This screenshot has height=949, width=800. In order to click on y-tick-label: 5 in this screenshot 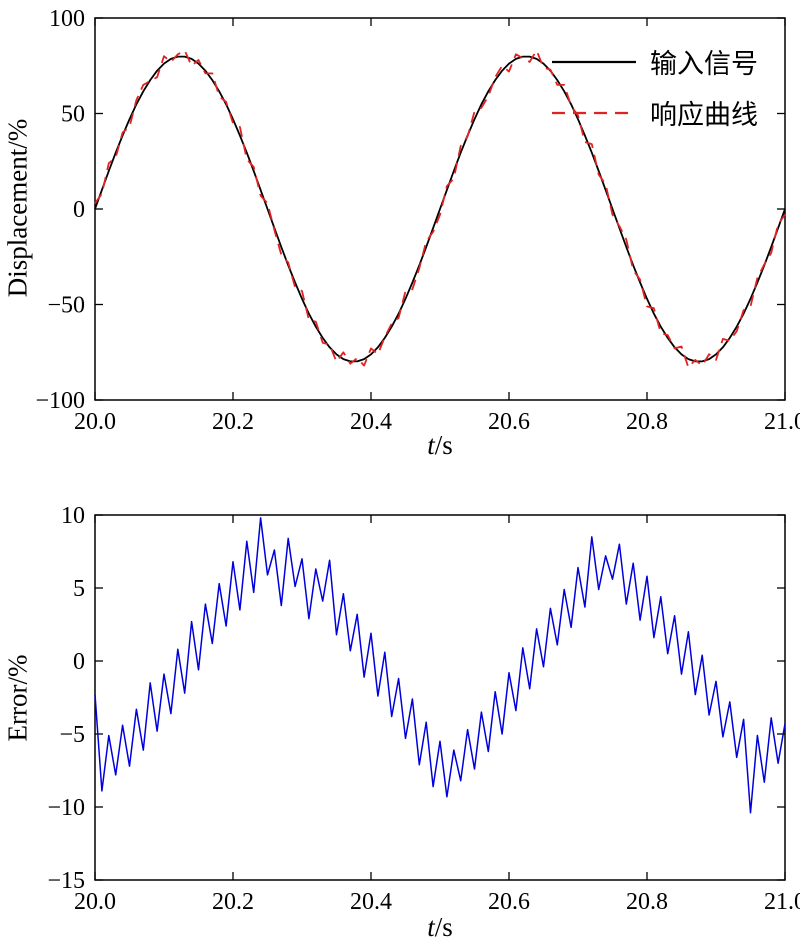, I will do `click(79, 589)`.